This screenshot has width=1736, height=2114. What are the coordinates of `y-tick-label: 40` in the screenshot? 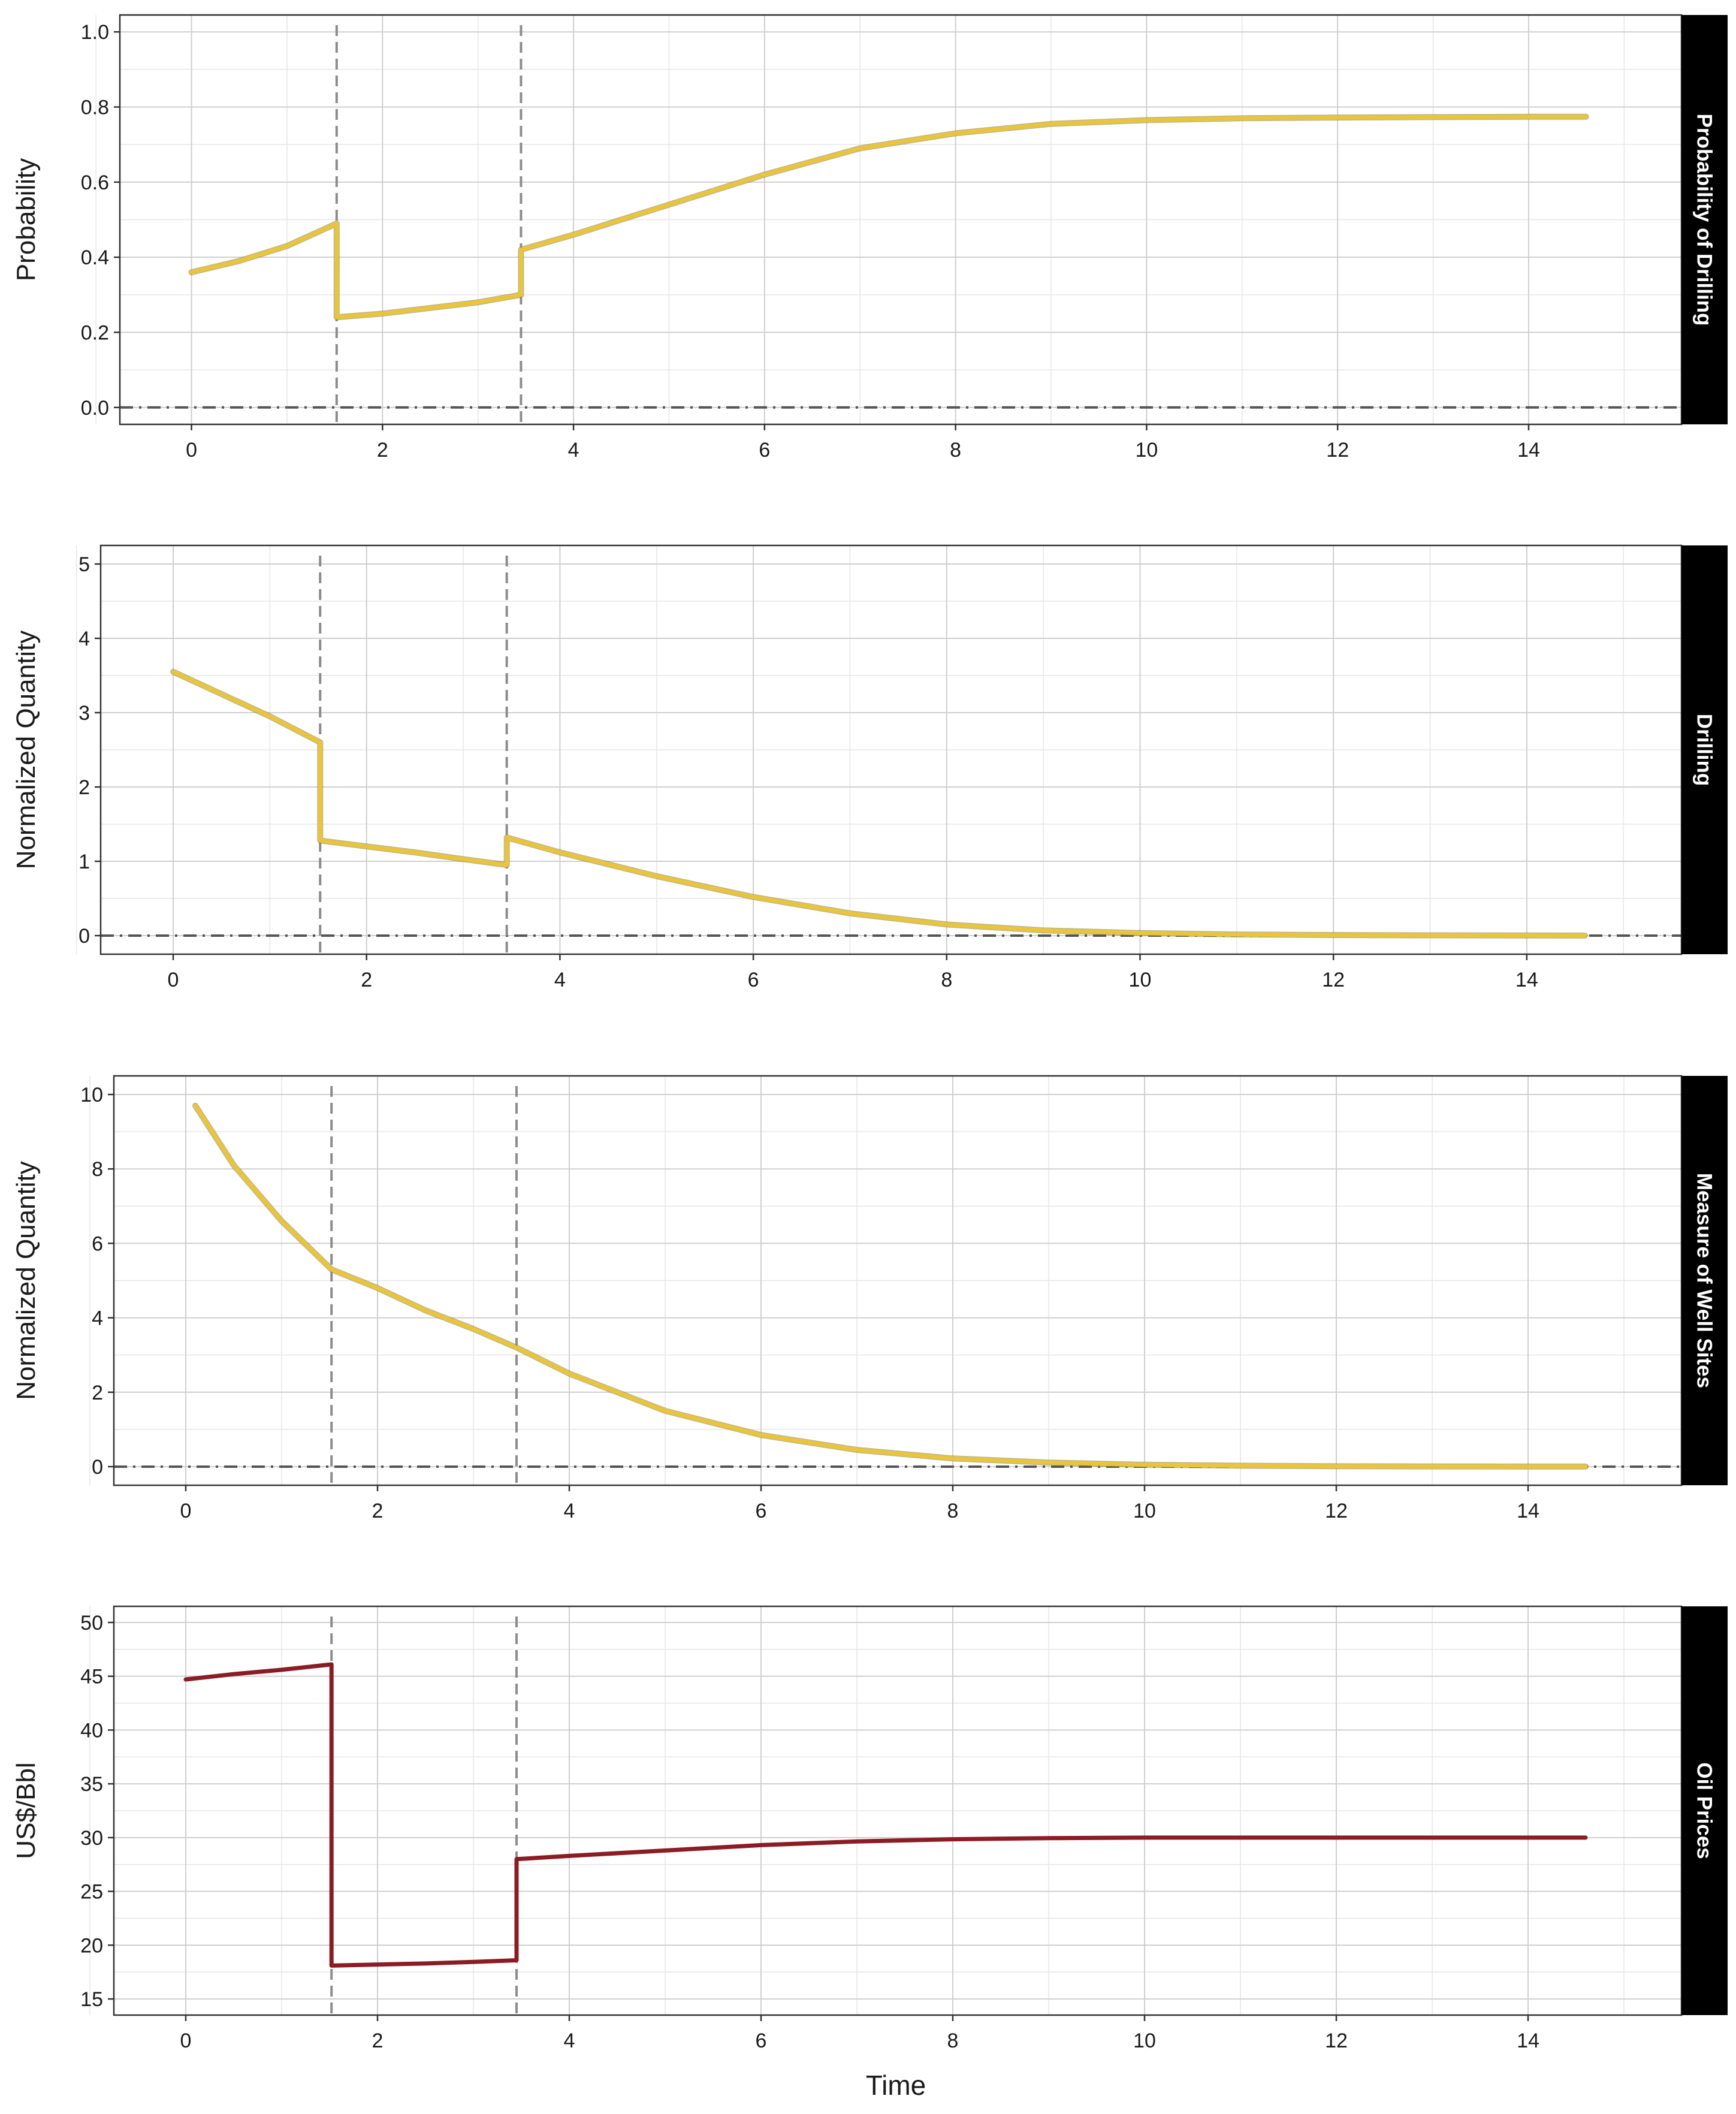 It's located at (91, 1731).